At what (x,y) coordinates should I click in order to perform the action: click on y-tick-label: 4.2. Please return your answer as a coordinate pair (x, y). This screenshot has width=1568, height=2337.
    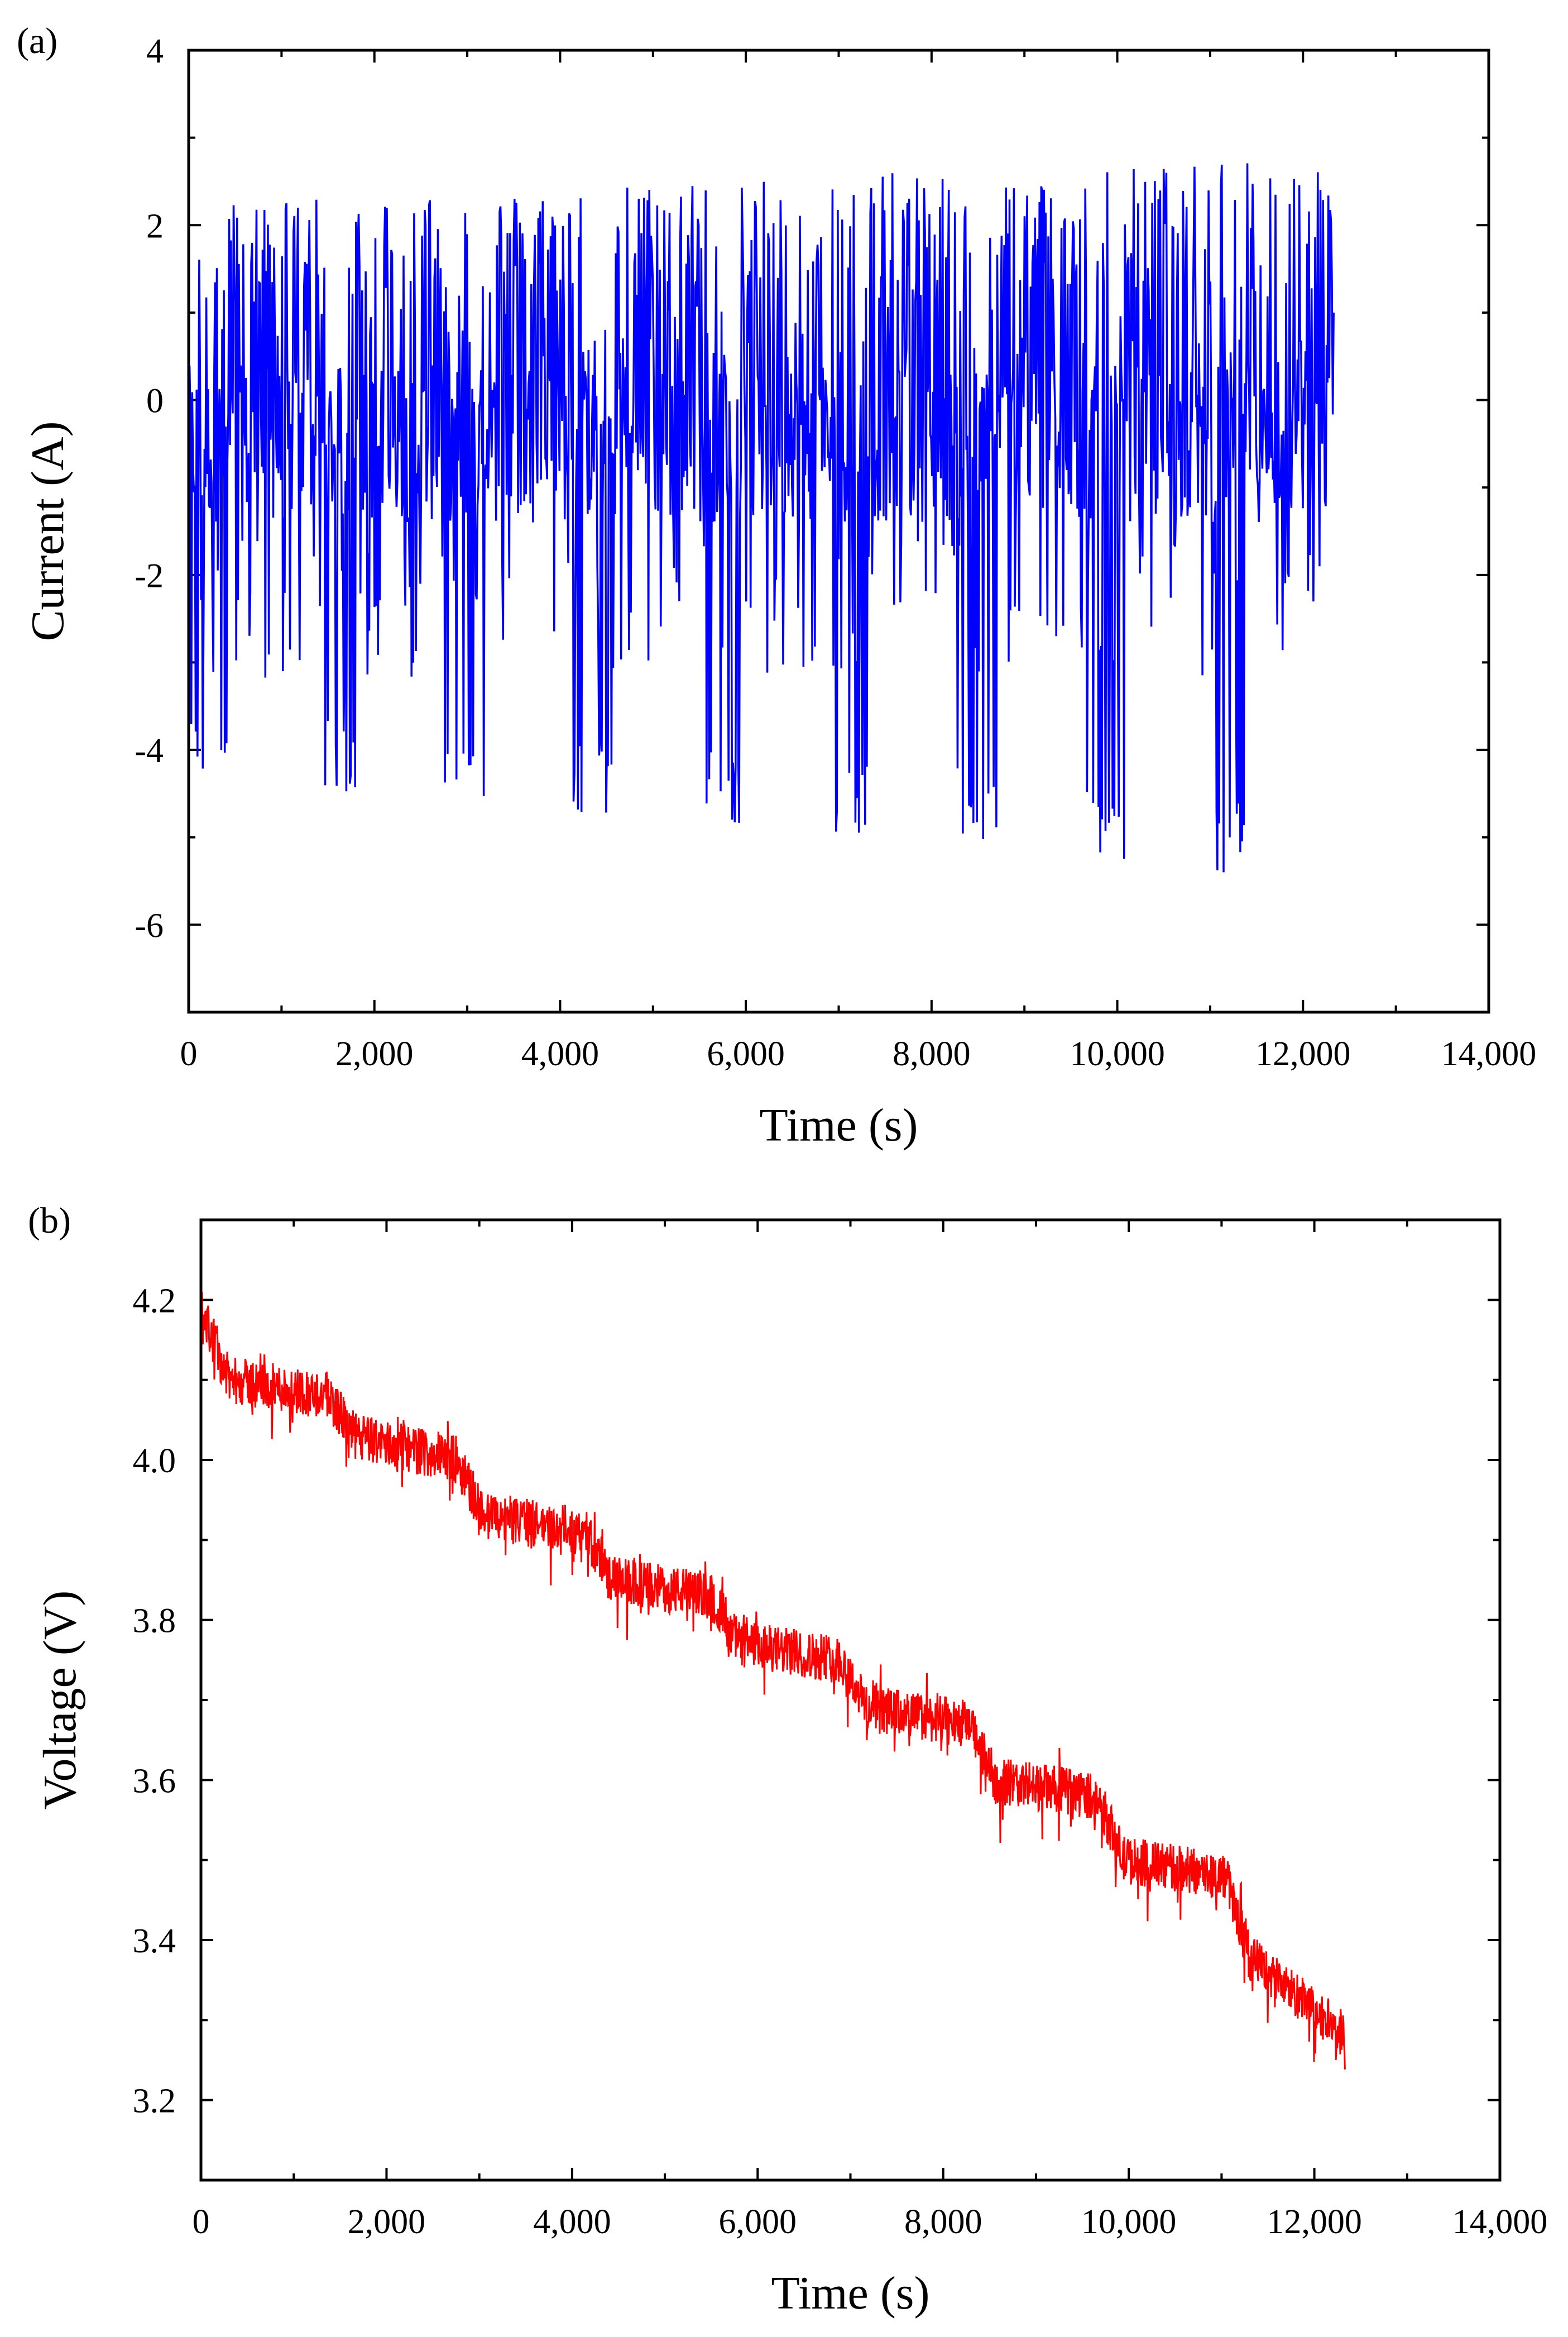
    Looking at the image, I should click on (154, 1301).